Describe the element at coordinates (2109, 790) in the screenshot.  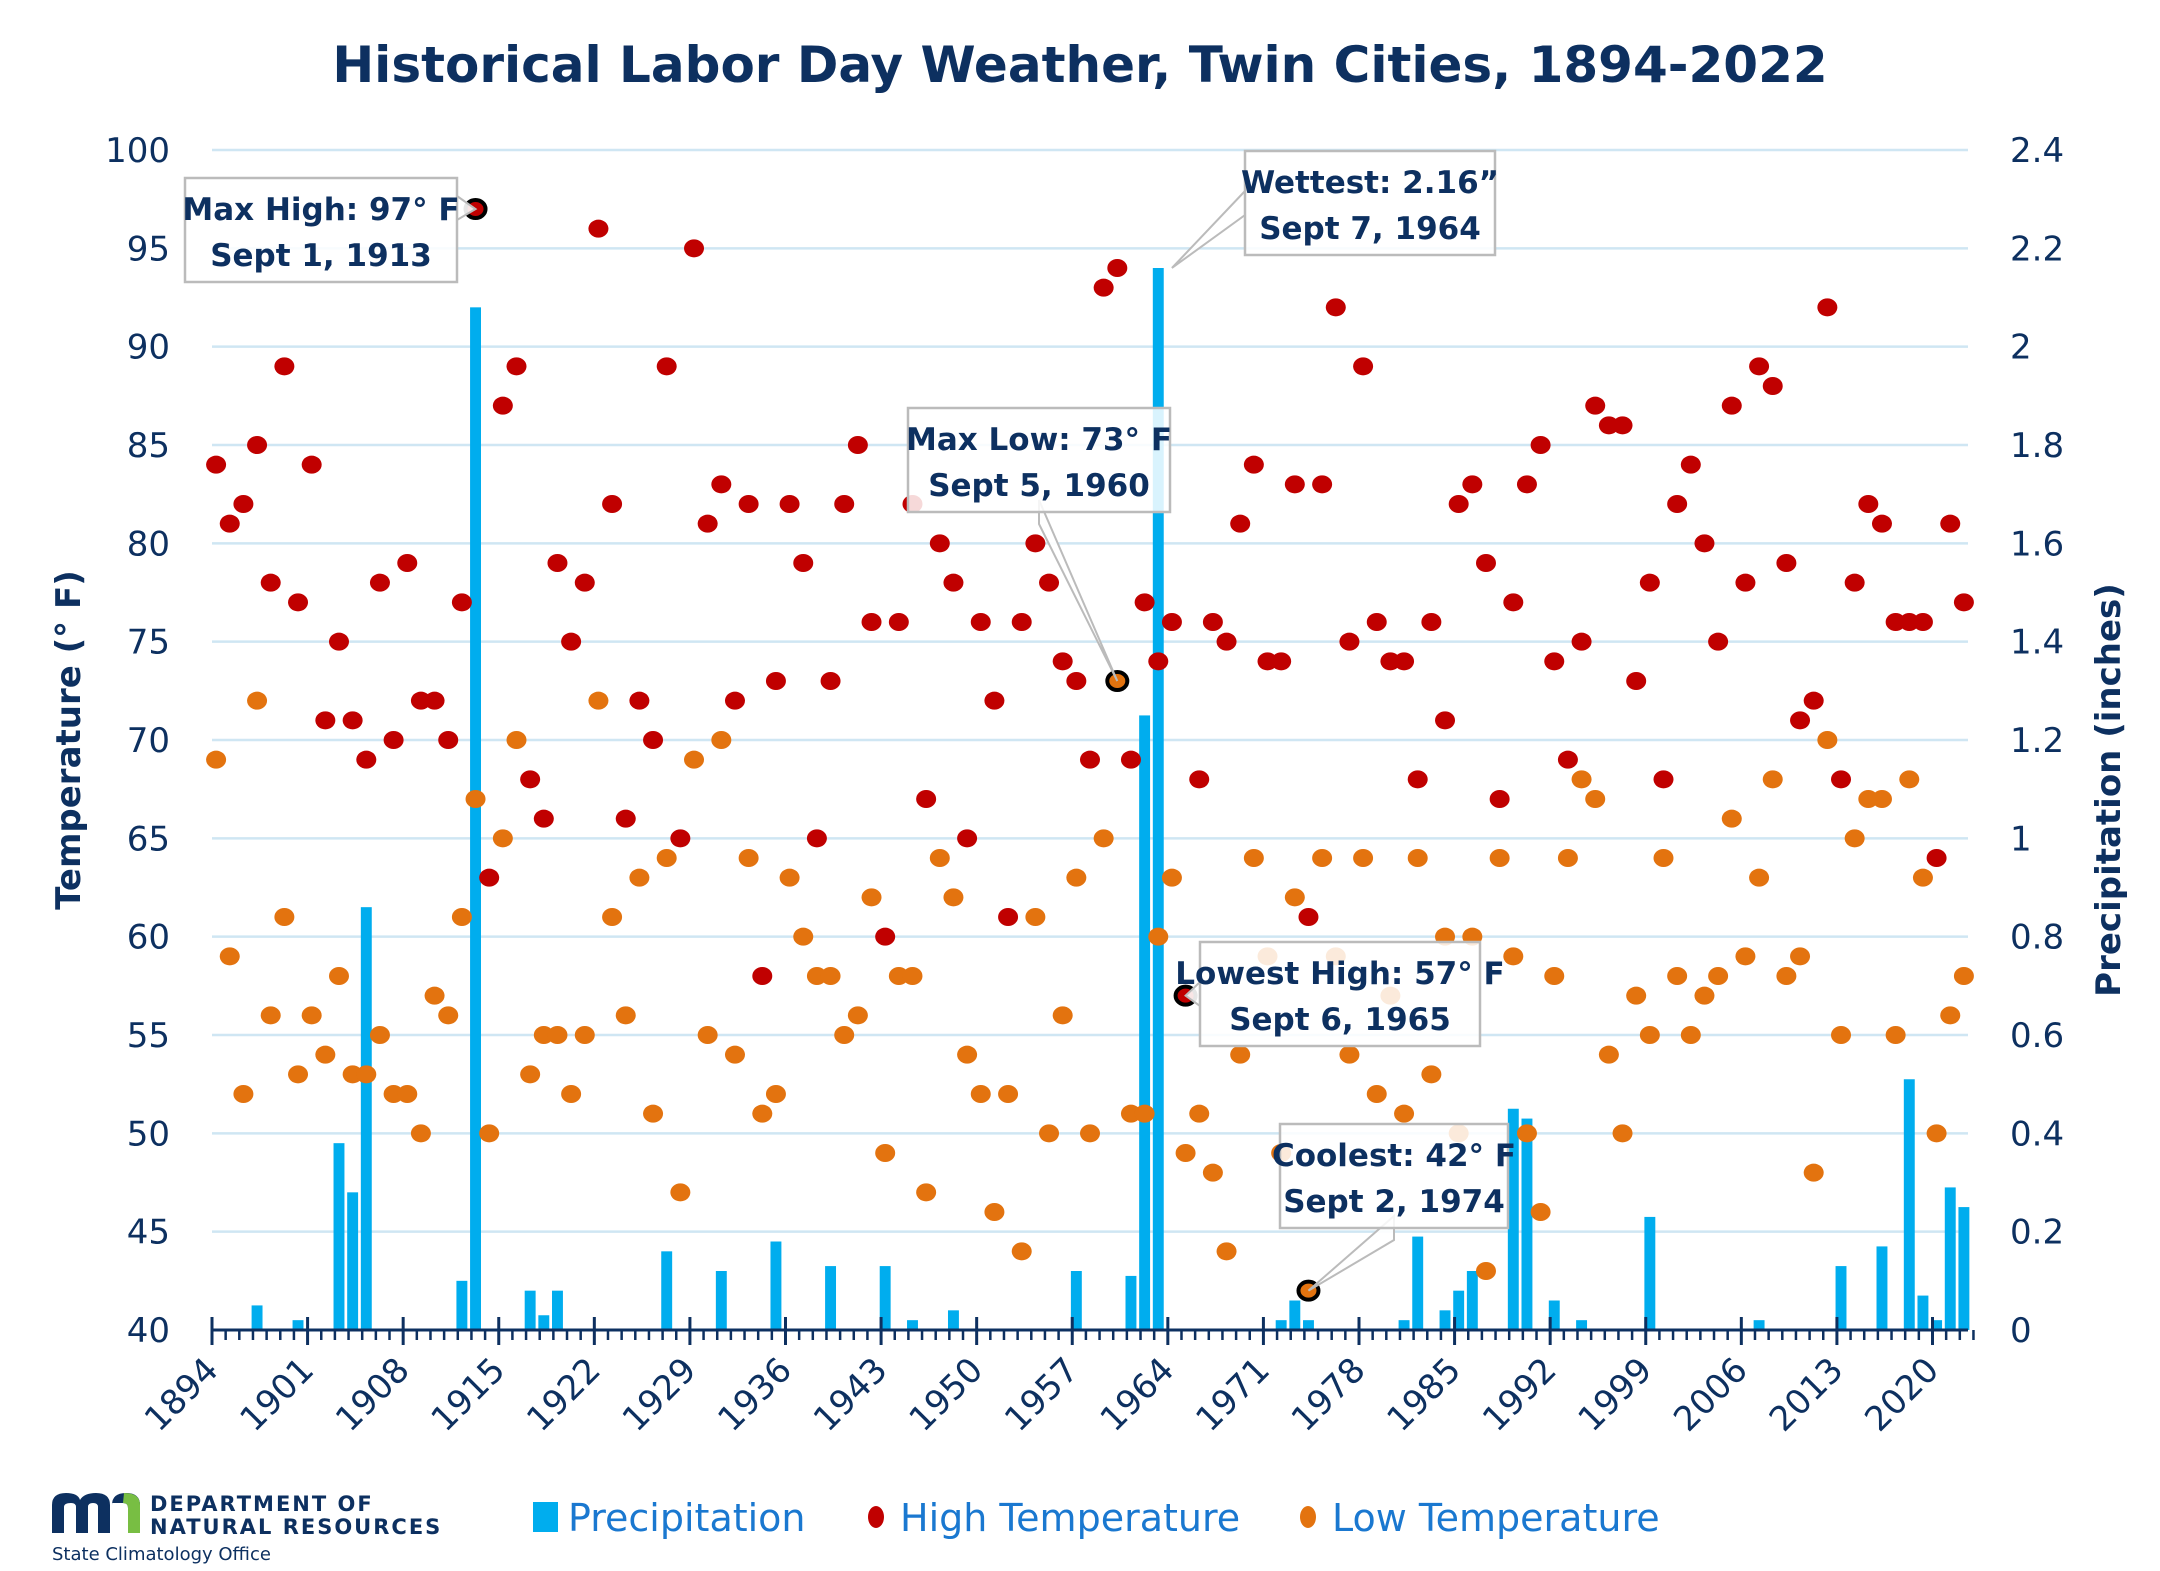
I see `right-axis-label: Precipitation (inches)` at that location.